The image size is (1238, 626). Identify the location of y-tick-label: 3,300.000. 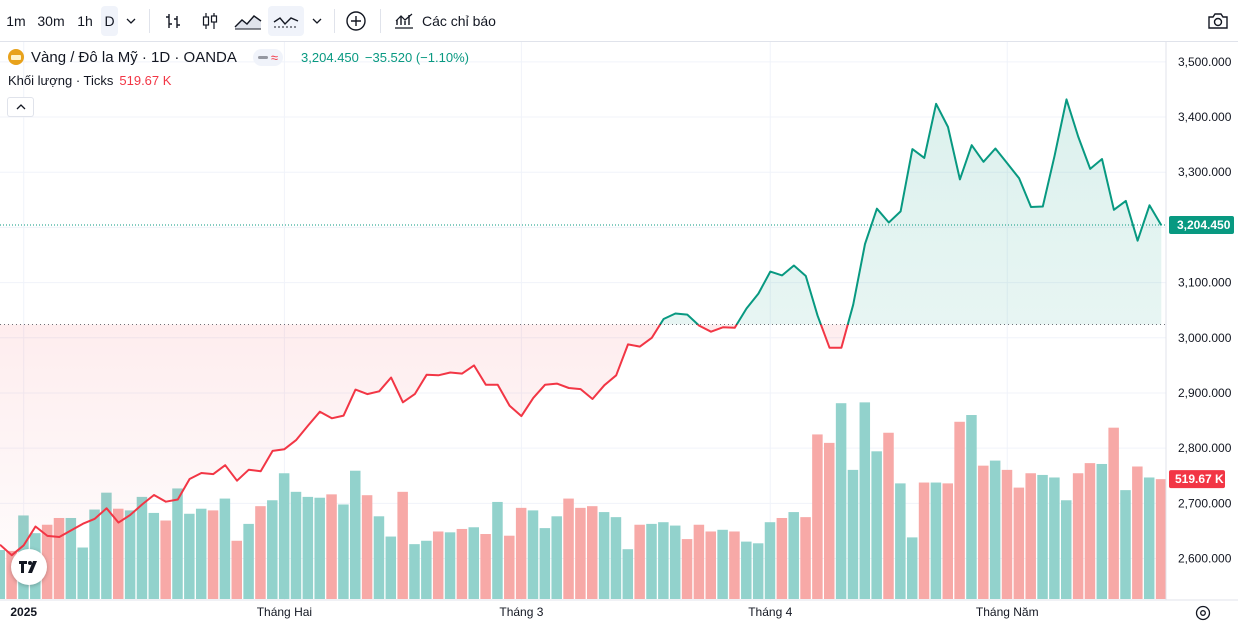
(1205, 172).